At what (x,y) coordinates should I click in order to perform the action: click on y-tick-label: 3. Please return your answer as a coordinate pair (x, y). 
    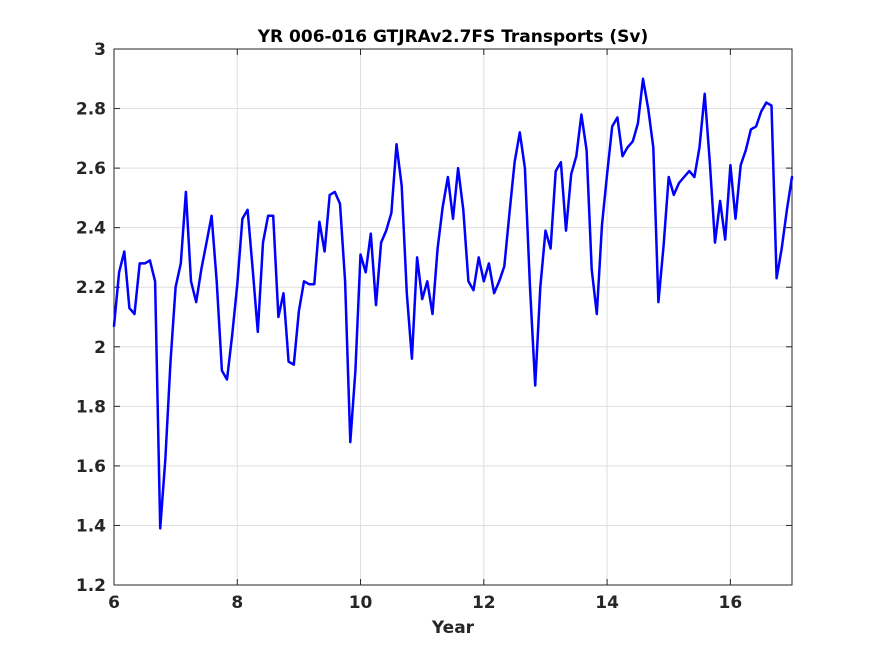
    Looking at the image, I should click on (100, 50).